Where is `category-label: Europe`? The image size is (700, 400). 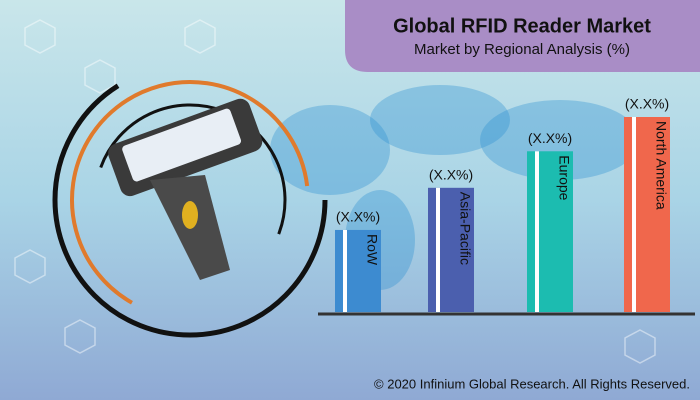
category-label: Europe is located at coordinates (564, 177).